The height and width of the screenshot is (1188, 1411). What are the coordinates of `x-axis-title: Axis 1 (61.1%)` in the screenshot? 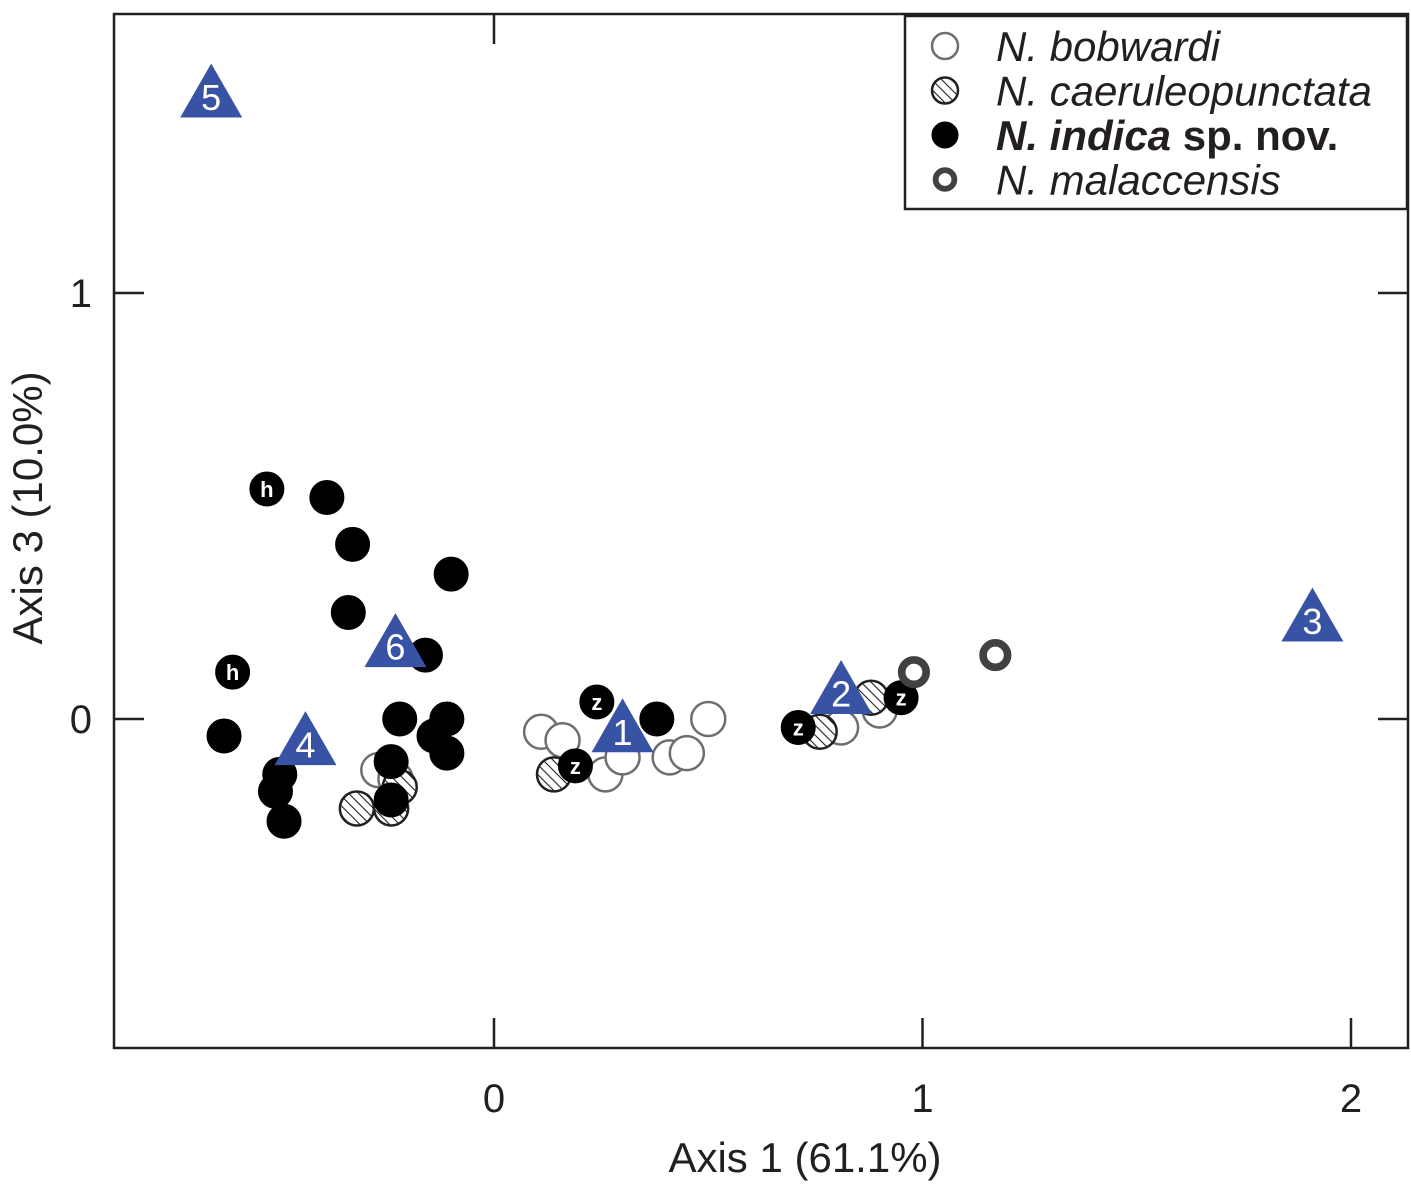 It's located at (804, 1157).